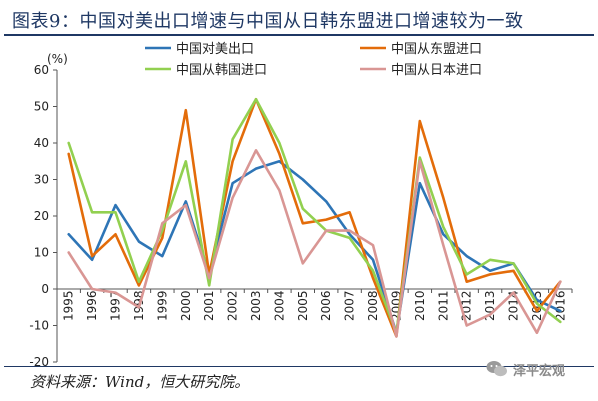 Image resolution: width=598 pixels, height=401 pixels. What do you see at coordinates (69, 305) in the screenshot?
I see `x-tick-label: 1995` at bounding box center [69, 305].